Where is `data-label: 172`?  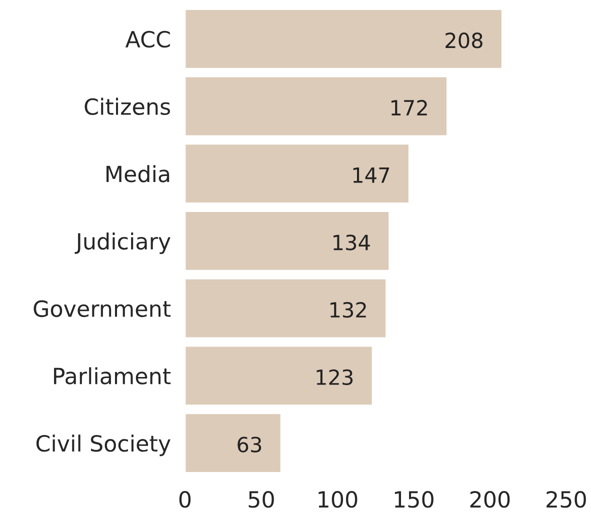 data-label: 172 is located at coordinates (409, 108).